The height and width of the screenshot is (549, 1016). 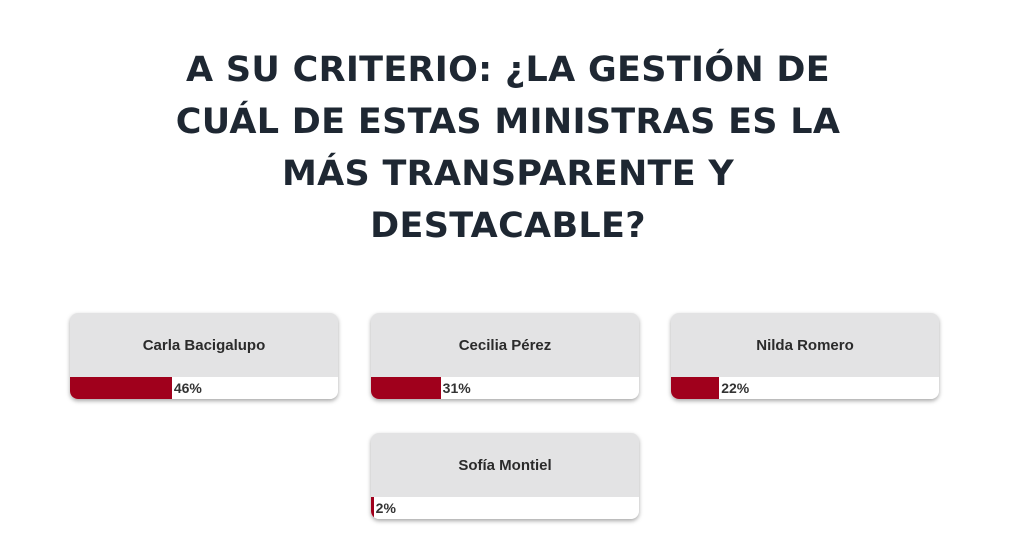 What do you see at coordinates (204, 356) in the screenshot?
I see `poll-option-card: Carla Bacigalupo 46%` at bounding box center [204, 356].